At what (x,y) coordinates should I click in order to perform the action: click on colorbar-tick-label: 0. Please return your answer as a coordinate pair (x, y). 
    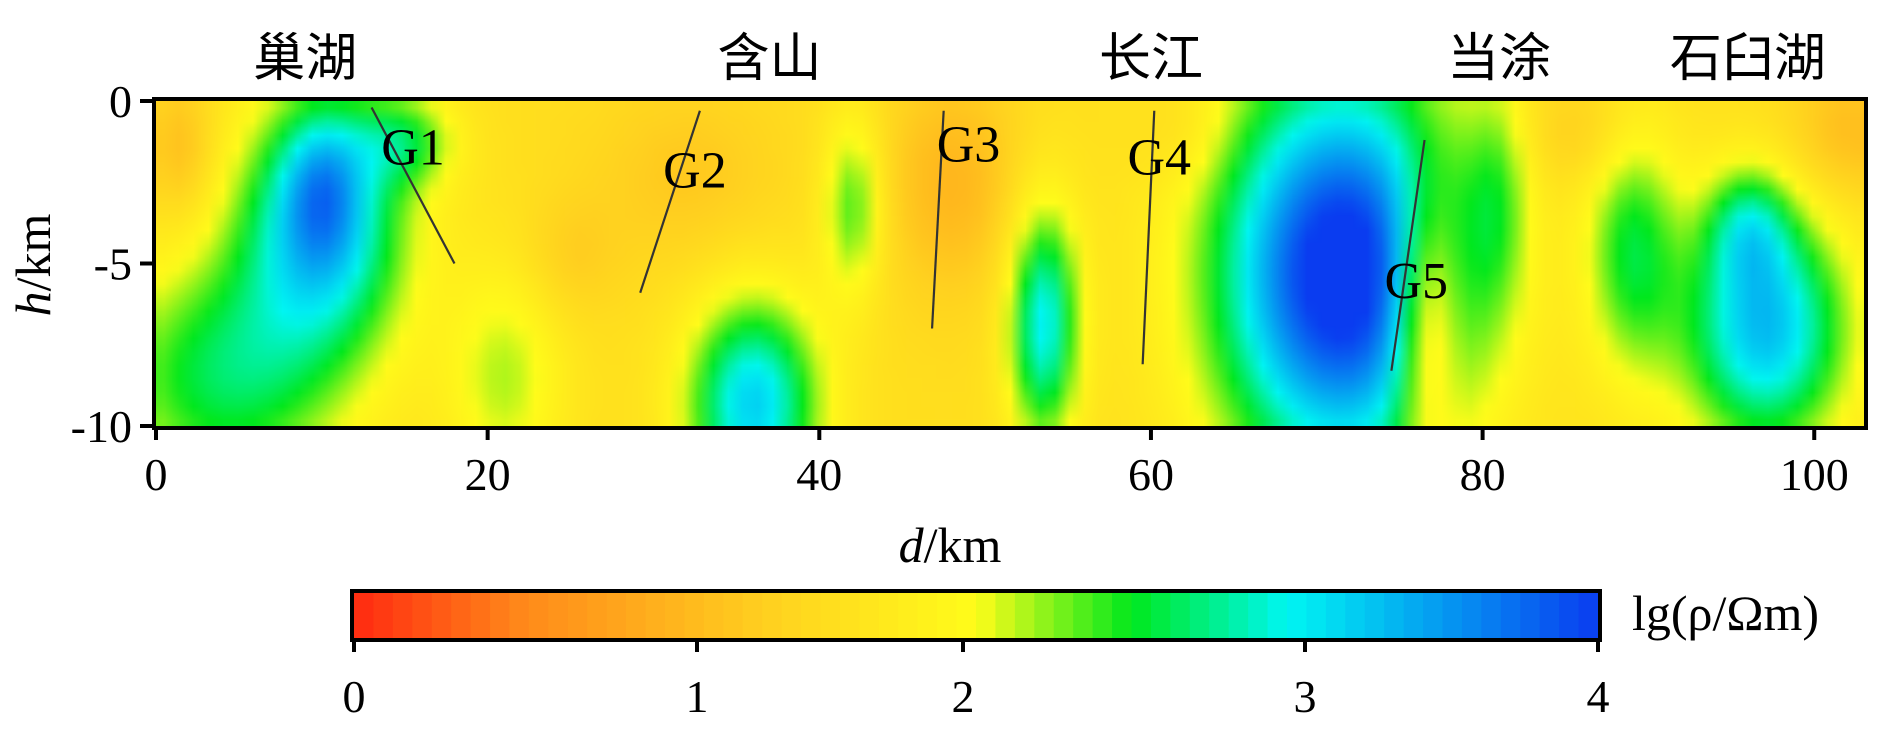
    Looking at the image, I should click on (354, 696).